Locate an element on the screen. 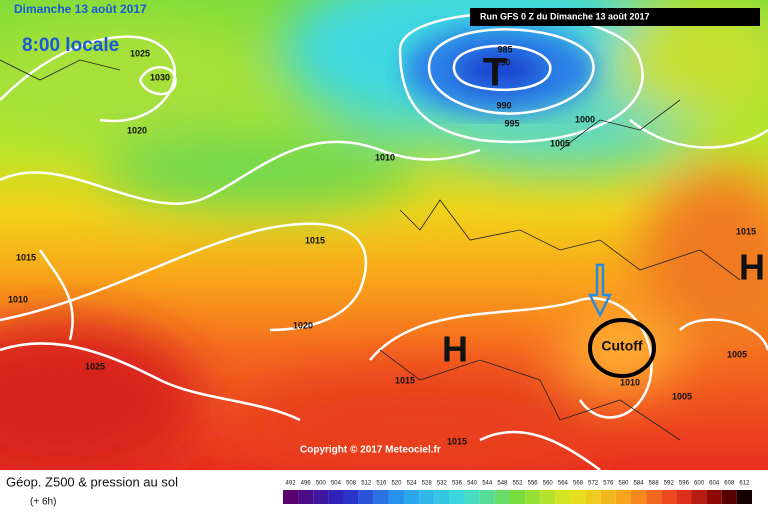 The width and height of the screenshot is (768, 512). isobar-label: 1030 is located at coordinates (160, 77).